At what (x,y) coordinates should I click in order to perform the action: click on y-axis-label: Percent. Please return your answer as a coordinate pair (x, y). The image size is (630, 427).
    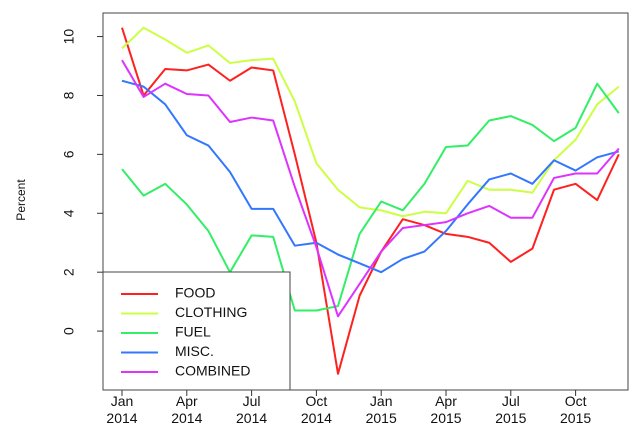
    Looking at the image, I should click on (21, 200).